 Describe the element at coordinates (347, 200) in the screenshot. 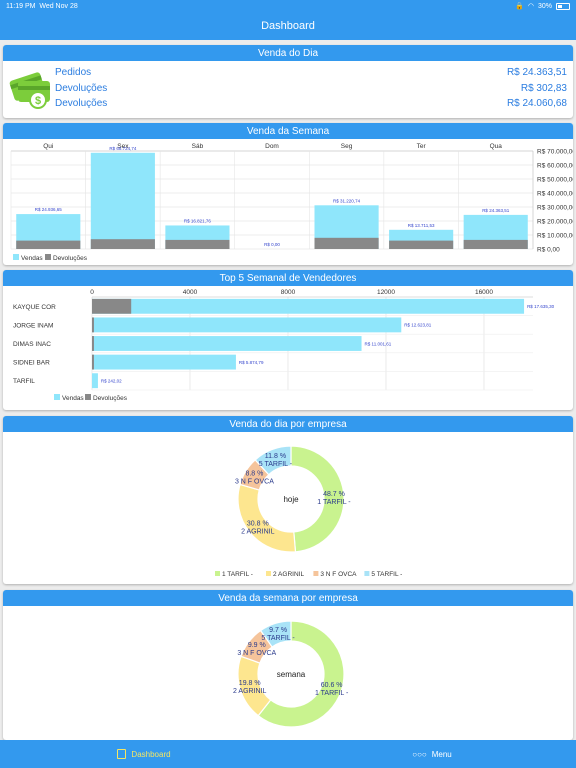

I see `bar-value-label: R$ 31.220,74` at that location.